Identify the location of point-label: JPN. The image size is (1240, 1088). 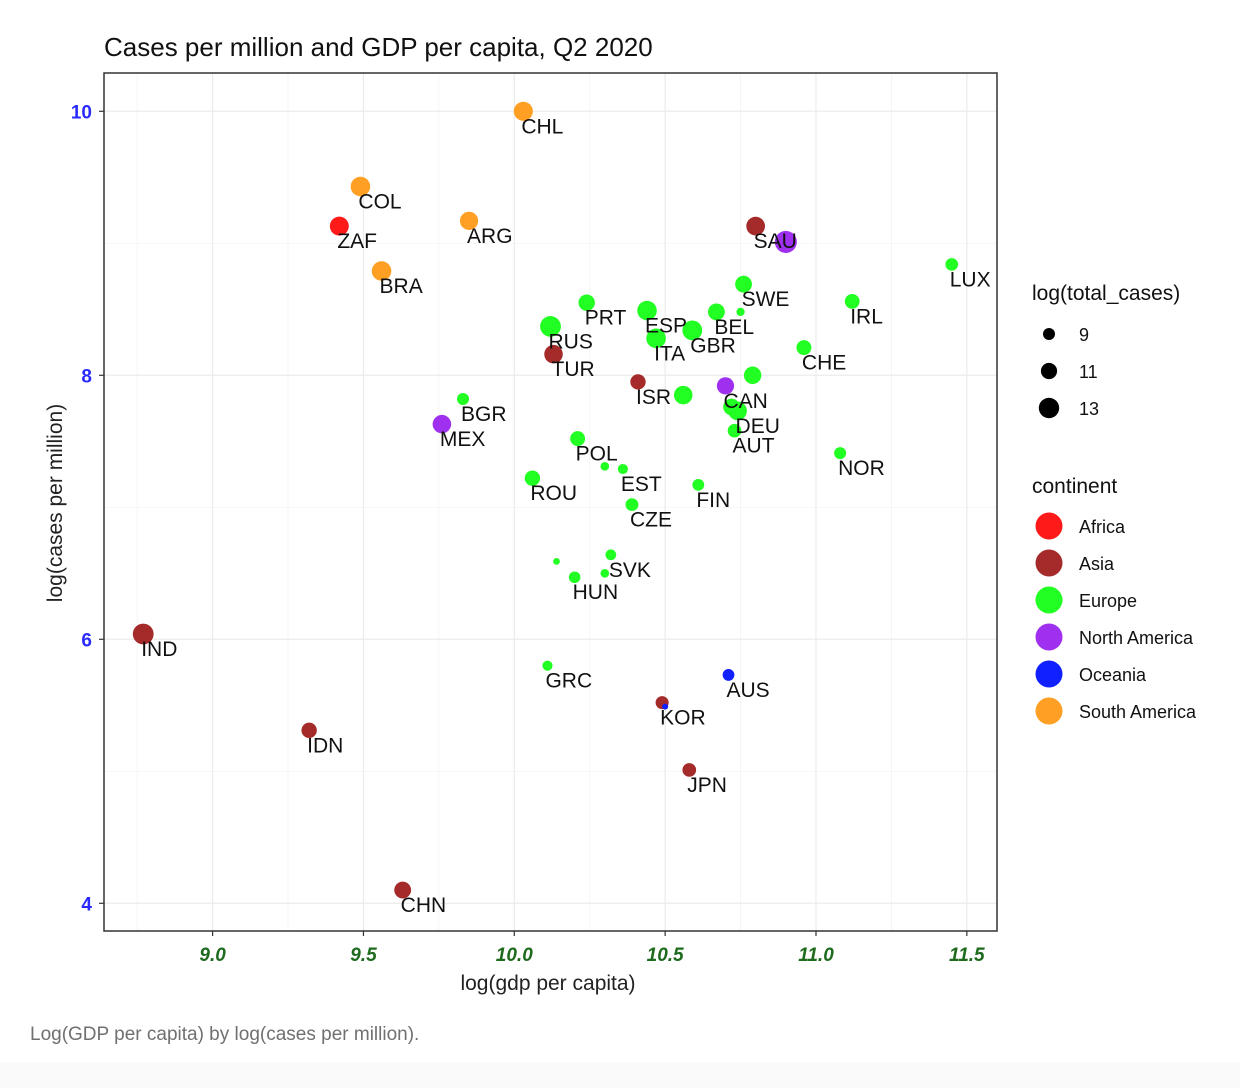
(707, 785).